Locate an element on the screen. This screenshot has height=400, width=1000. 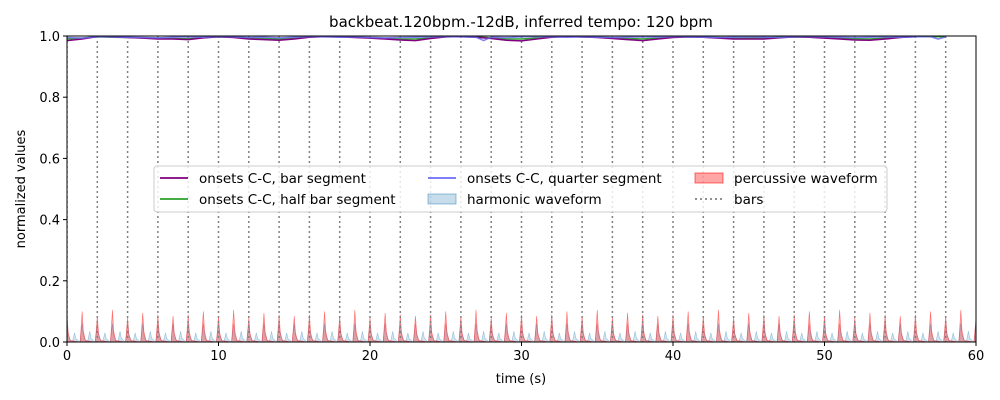
y-tick-label: 1.0 is located at coordinates (49, 37).